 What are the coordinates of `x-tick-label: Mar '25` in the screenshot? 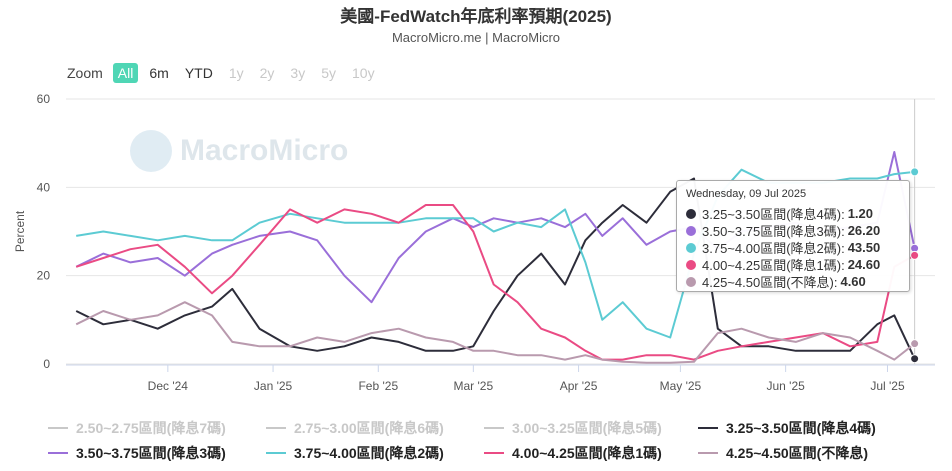 It's located at (474, 386).